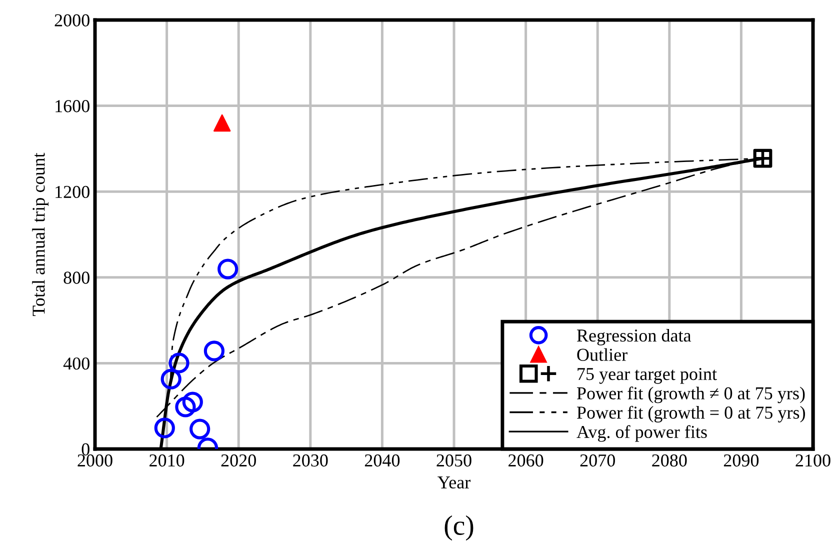  What do you see at coordinates (690, 395) in the screenshot?
I see `legend-label: Power fit (growth ≠ 0 at 75 yrs)` at bounding box center [690, 395].